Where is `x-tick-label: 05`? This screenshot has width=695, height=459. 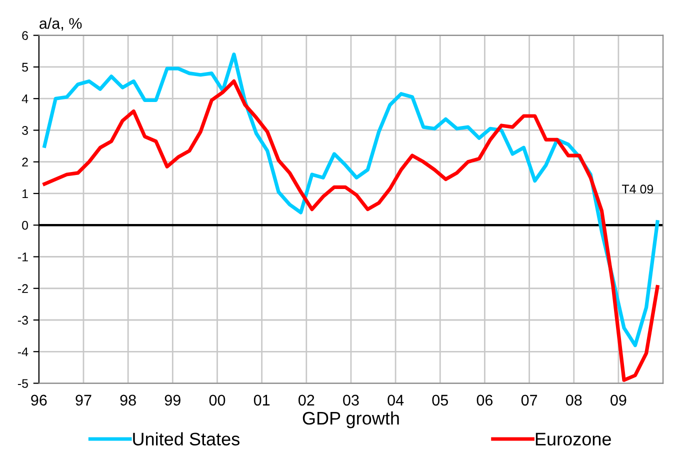
x-tick-label: 05 is located at coordinates (440, 400).